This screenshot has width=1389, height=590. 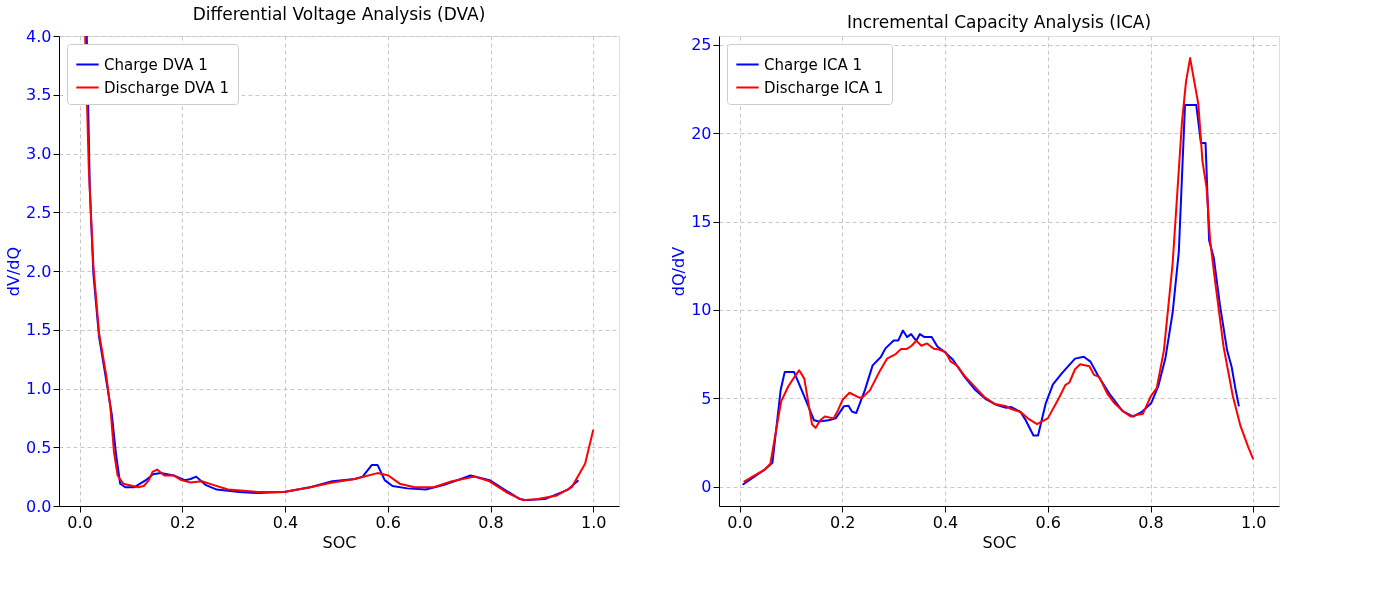 I want to click on y-tick-label: 15, so click(x=701, y=222).